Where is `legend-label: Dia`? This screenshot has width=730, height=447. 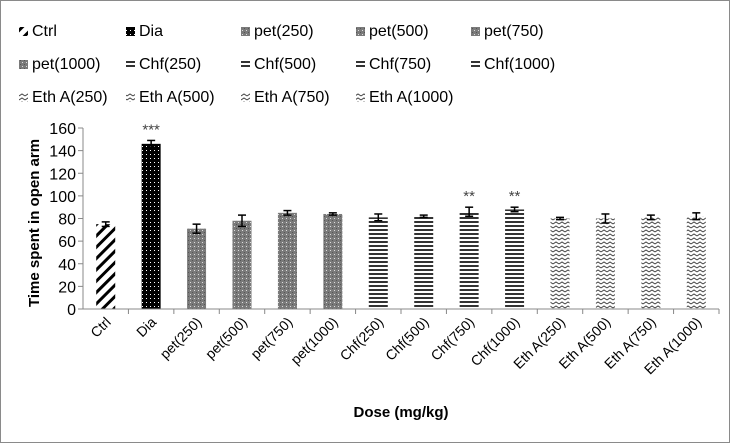
legend-label: Dia is located at coordinates (151, 31).